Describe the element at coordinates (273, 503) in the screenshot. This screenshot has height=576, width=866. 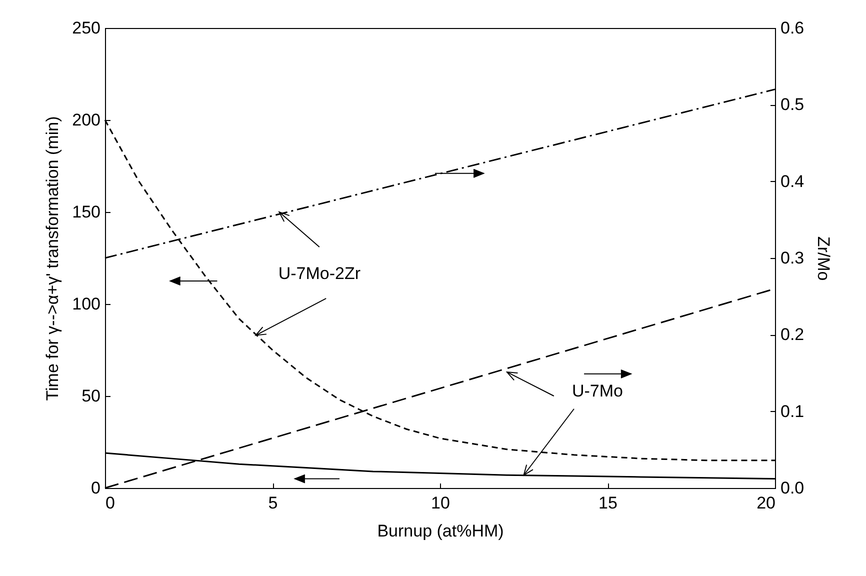
I see `x-tick-label: 5` at that location.